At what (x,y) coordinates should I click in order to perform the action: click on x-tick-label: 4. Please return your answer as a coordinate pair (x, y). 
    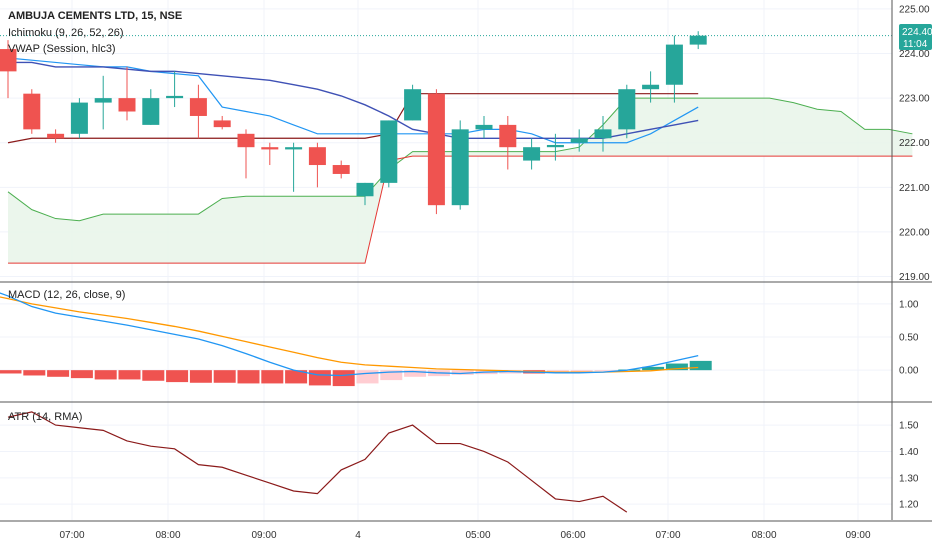
    Looking at the image, I should click on (358, 535).